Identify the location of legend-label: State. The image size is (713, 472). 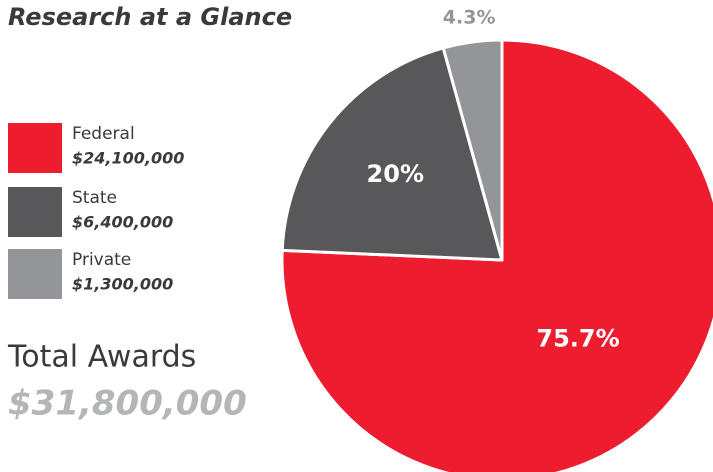
(94, 198).